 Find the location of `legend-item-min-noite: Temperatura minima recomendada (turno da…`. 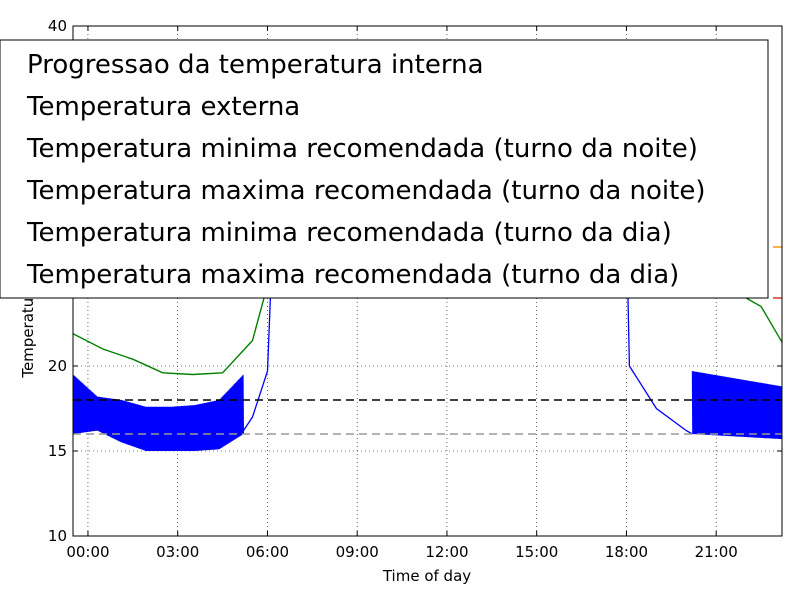

legend-item-min-noite: Temperatura minima recomendada (turno da… is located at coordinates (362, 149).